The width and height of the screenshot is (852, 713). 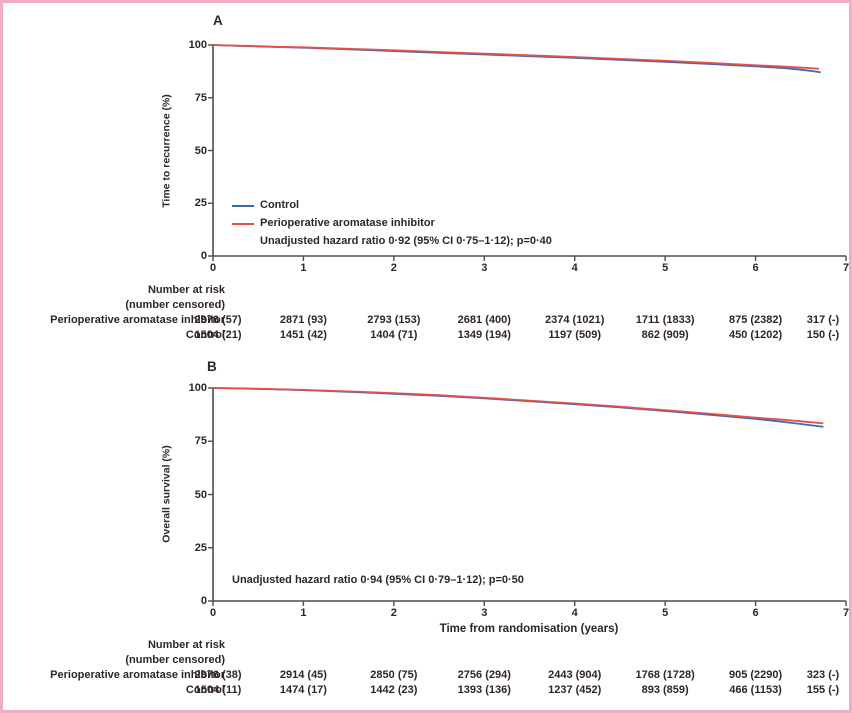 I want to click on panel-a-x-tick-label: 3, so click(x=484, y=268).